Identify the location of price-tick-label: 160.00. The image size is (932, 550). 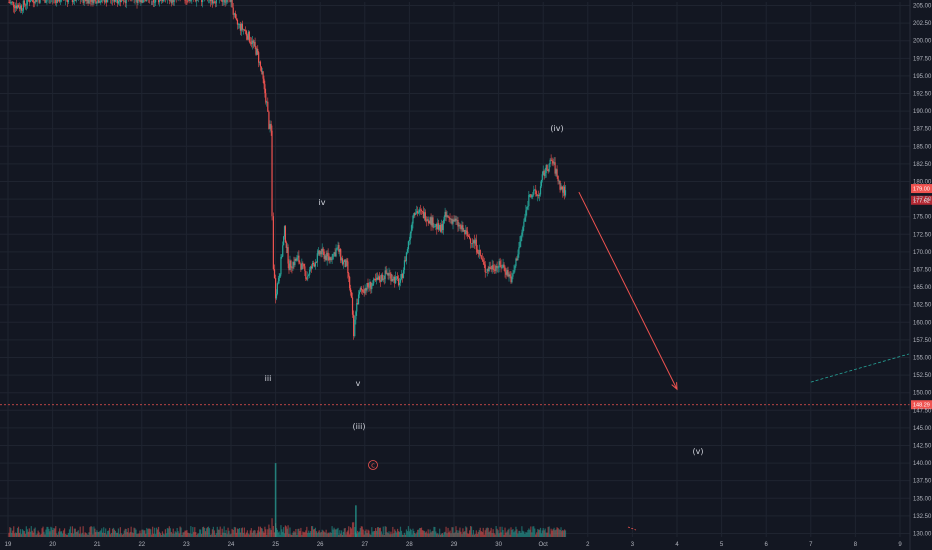
(922, 323).